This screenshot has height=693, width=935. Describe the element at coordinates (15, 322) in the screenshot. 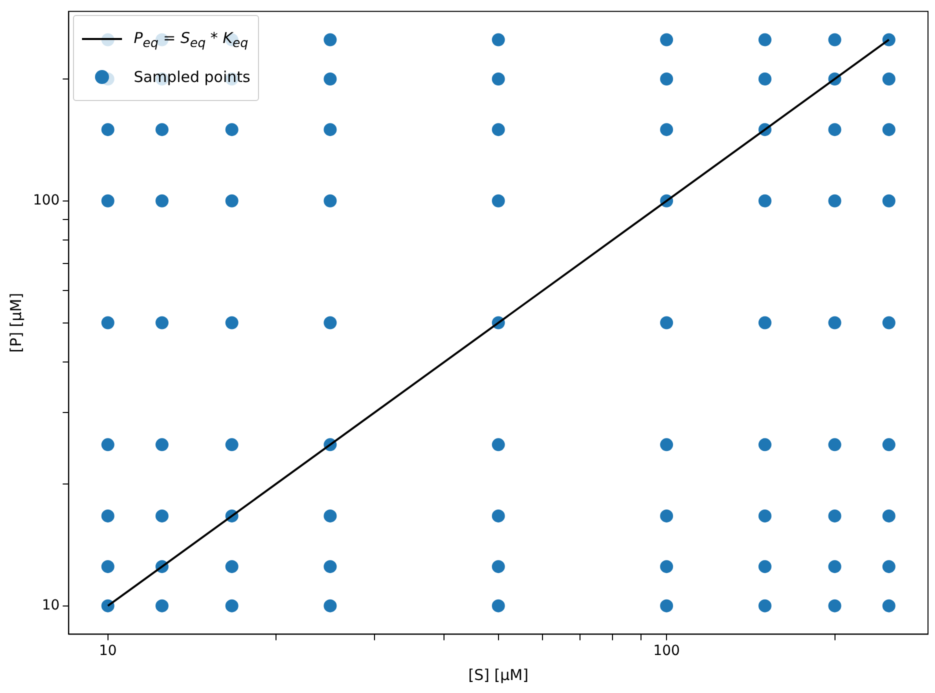

I see `y-axis-title: [P] [μM]` at that location.